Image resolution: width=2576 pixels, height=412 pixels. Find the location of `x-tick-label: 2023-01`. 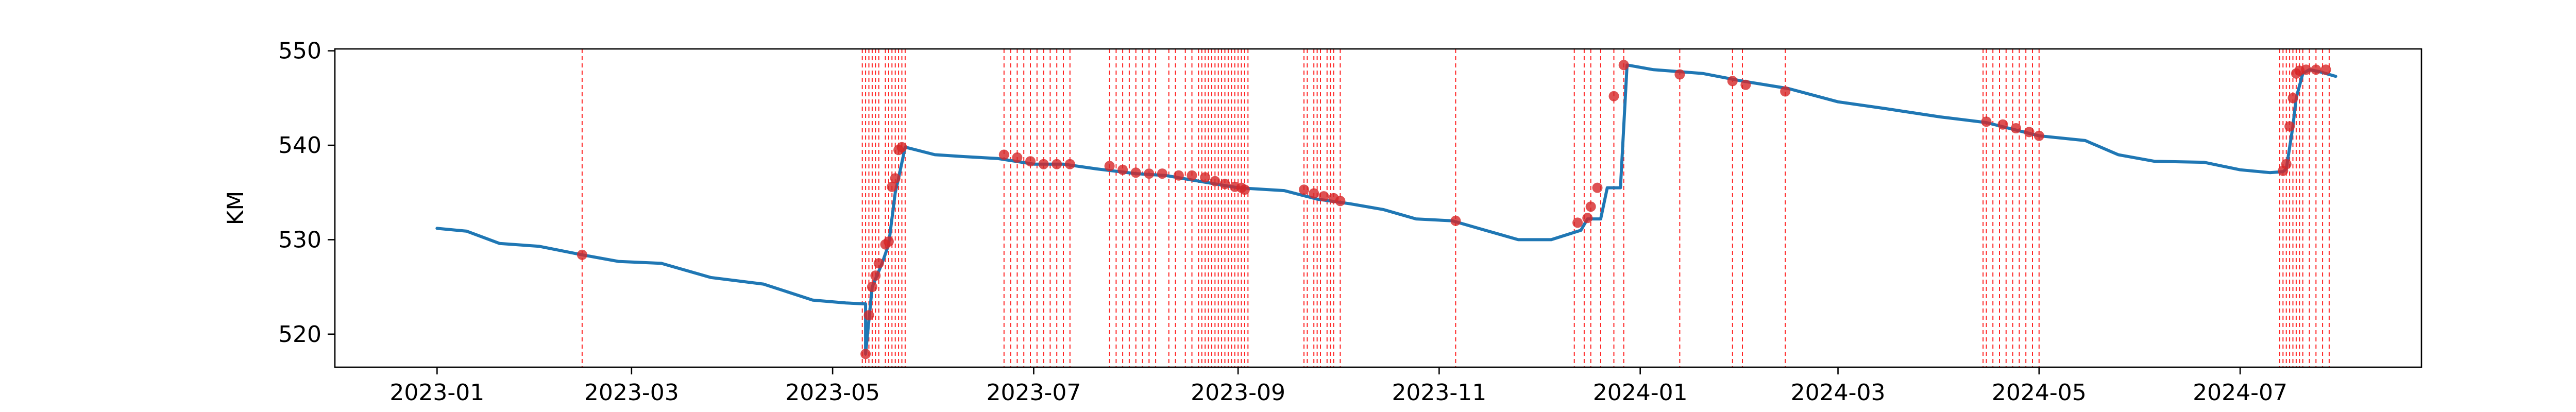

x-tick-label: 2023-01 is located at coordinates (436, 393).